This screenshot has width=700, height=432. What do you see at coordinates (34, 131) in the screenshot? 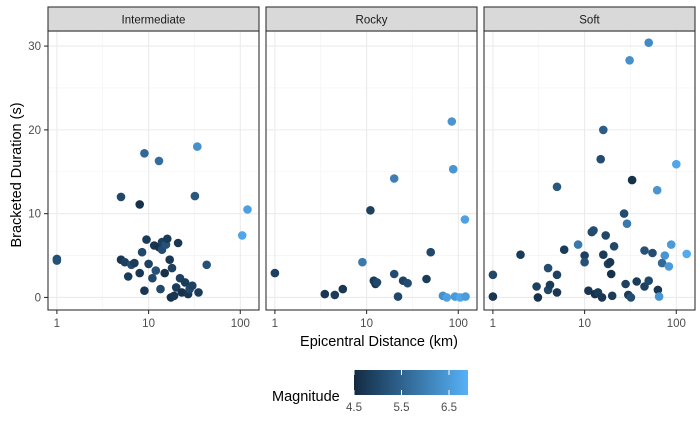
I see `y-tick-label: 20` at bounding box center [34, 131].